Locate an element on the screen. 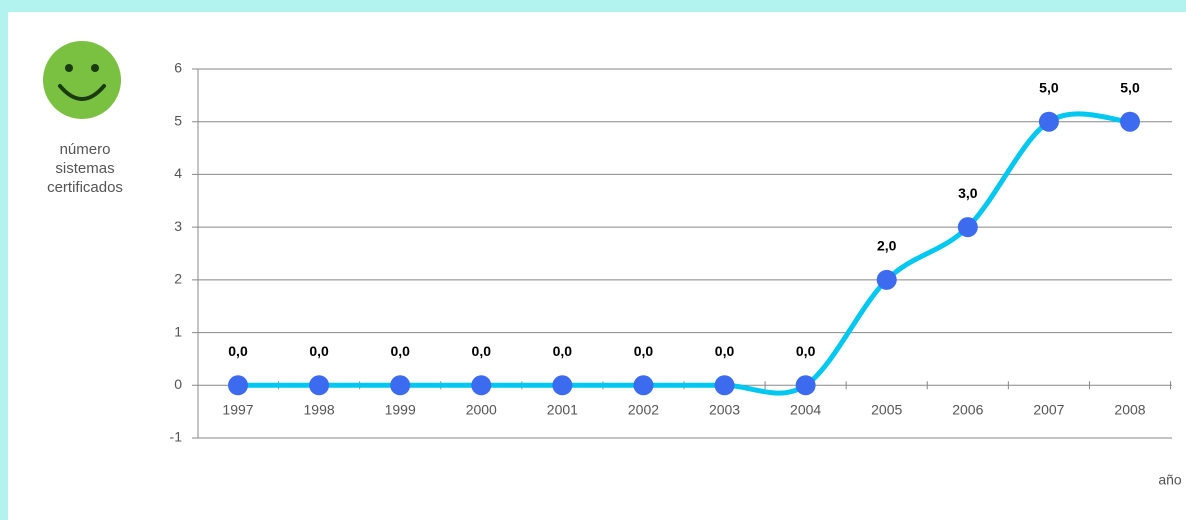 The height and width of the screenshot is (520, 1186). y-tick-label: 4 is located at coordinates (178, 173).